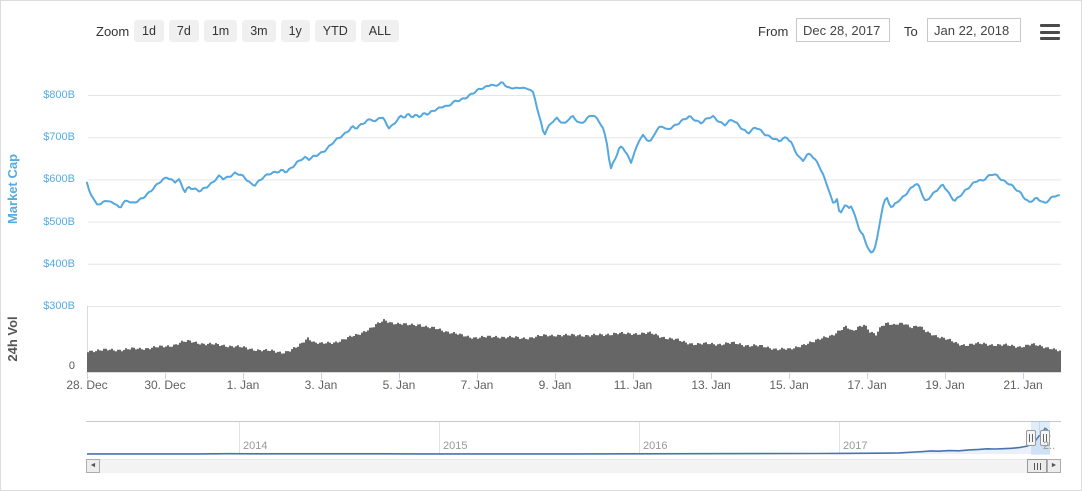 Image resolution: width=1082 pixels, height=491 pixels. Describe the element at coordinates (295, 31) in the screenshot. I see `zoom-button-1y: 1y` at that location.